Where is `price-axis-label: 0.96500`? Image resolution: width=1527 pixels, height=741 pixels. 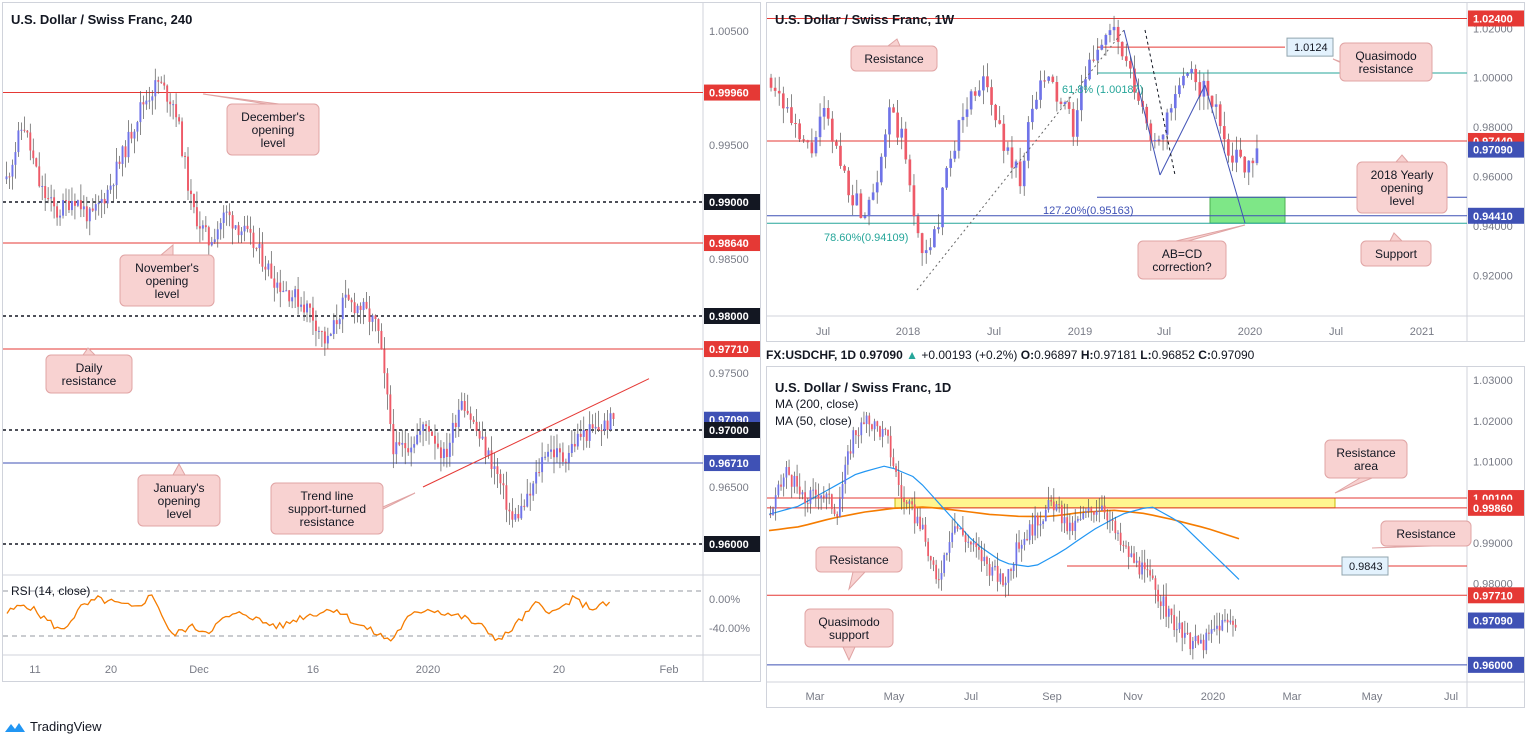
price-axis-label: 0.96500 is located at coordinates (729, 488).